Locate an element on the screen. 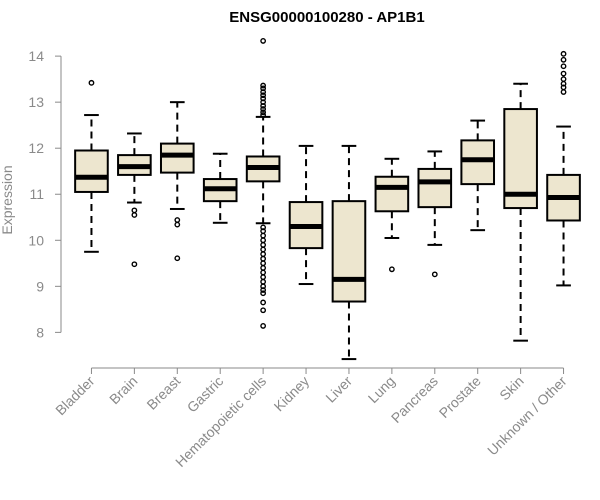 The image size is (600, 500). x-tick-label: Breast is located at coordinates (163, 393).